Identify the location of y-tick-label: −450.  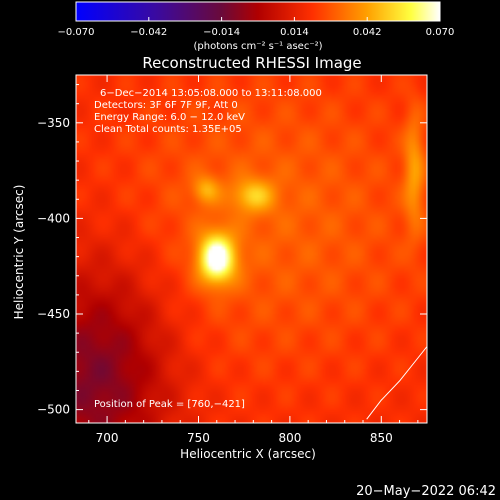
(53, 314).